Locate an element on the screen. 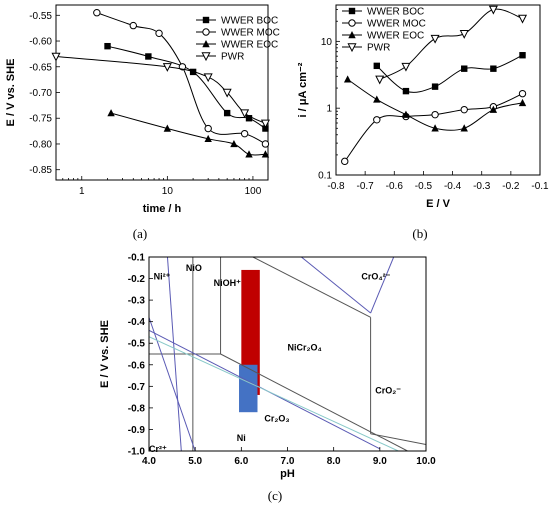 This screenshot has width=550, height=509. c-y-tick-label-7: -0.3 is located at coordinates (137, 301).